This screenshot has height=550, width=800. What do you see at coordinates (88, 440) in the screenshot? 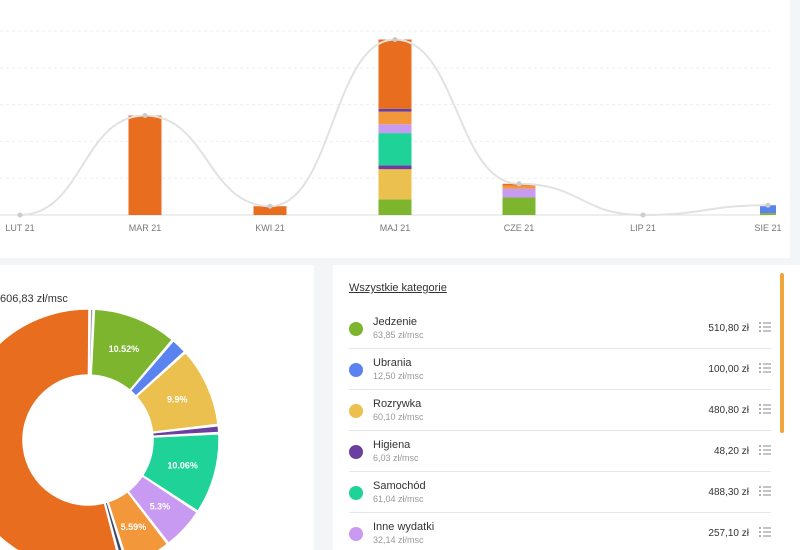
I see `donut-hole` at bounding box center [88, 440].